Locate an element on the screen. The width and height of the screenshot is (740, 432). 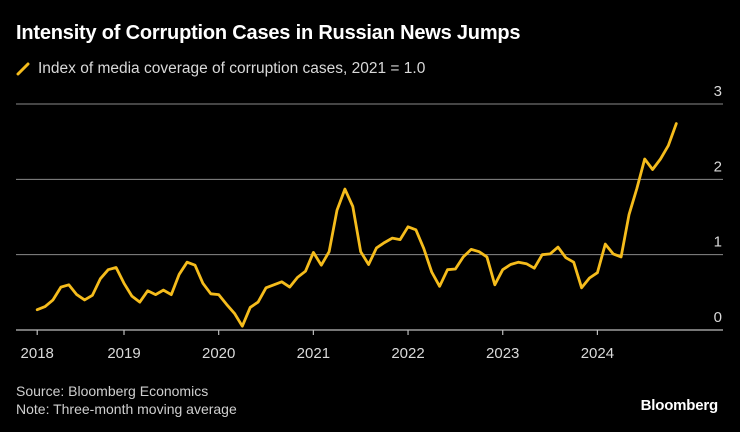
y-tick-label: 1 is located at coordinates (718, 242).